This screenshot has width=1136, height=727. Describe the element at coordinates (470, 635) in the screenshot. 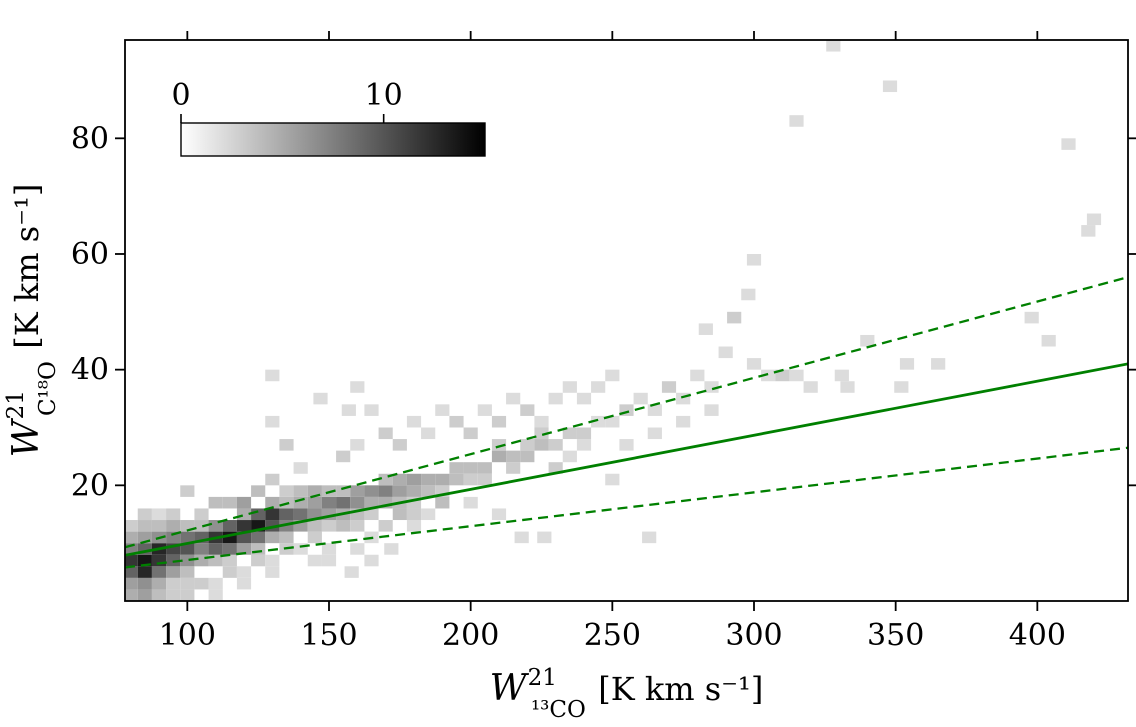

I see `x-tick-label: 200` at that location.